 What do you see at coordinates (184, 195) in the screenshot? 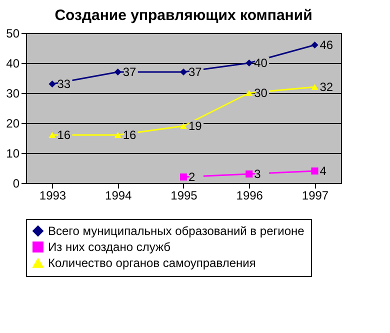
I see `x-tick-label: 1995` at bounding box center [184, 195].